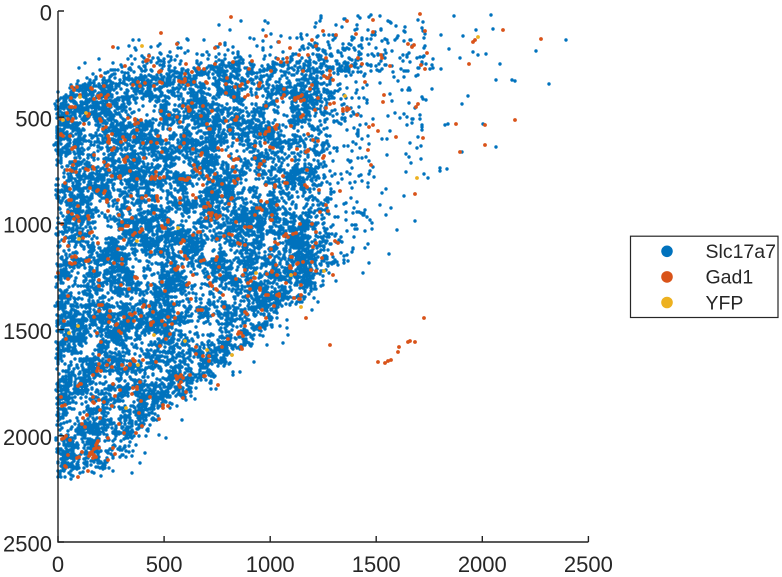  I want to click on svg-text: Slc17a7, so click(741, 252).